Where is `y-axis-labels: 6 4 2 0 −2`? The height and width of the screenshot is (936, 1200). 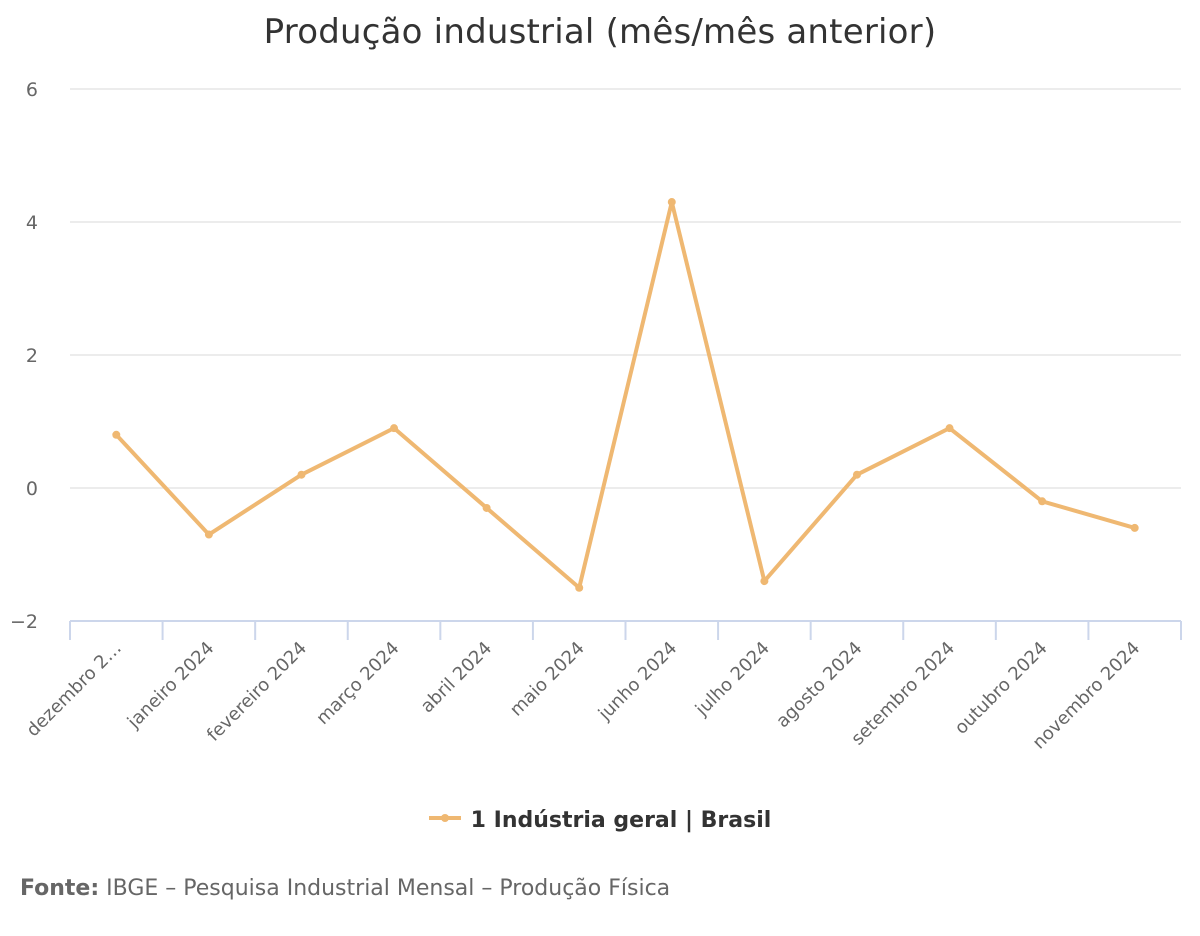
y-axis-labels: 6 4 2 0 −2 is located at coordinates (24, 356).